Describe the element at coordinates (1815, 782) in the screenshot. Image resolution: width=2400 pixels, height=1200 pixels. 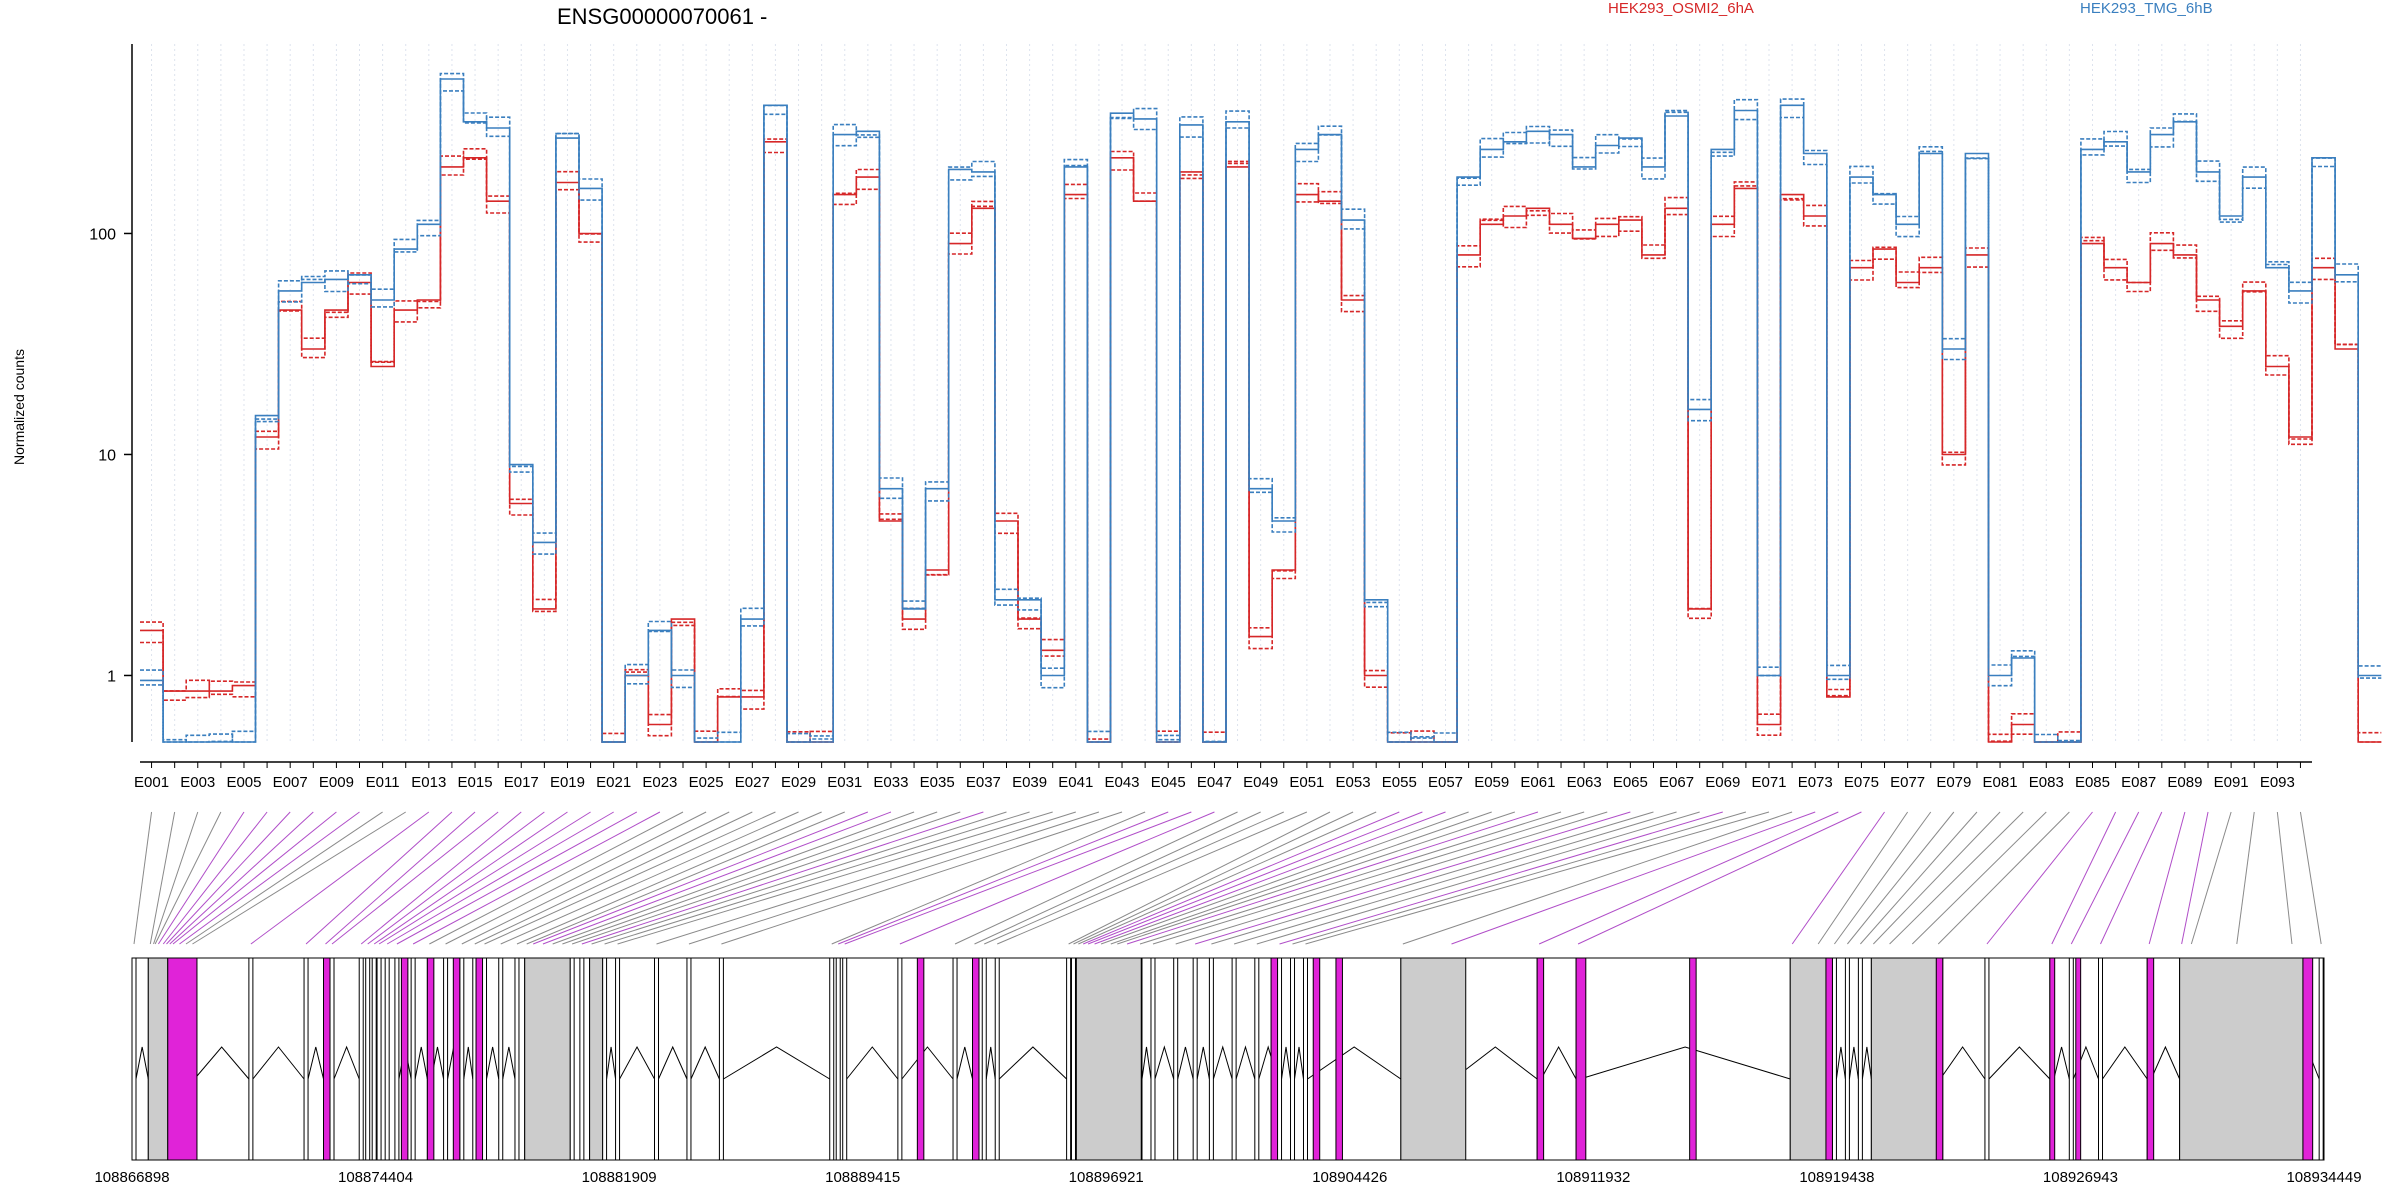
I see `exon-tick-label: E073` at that location.